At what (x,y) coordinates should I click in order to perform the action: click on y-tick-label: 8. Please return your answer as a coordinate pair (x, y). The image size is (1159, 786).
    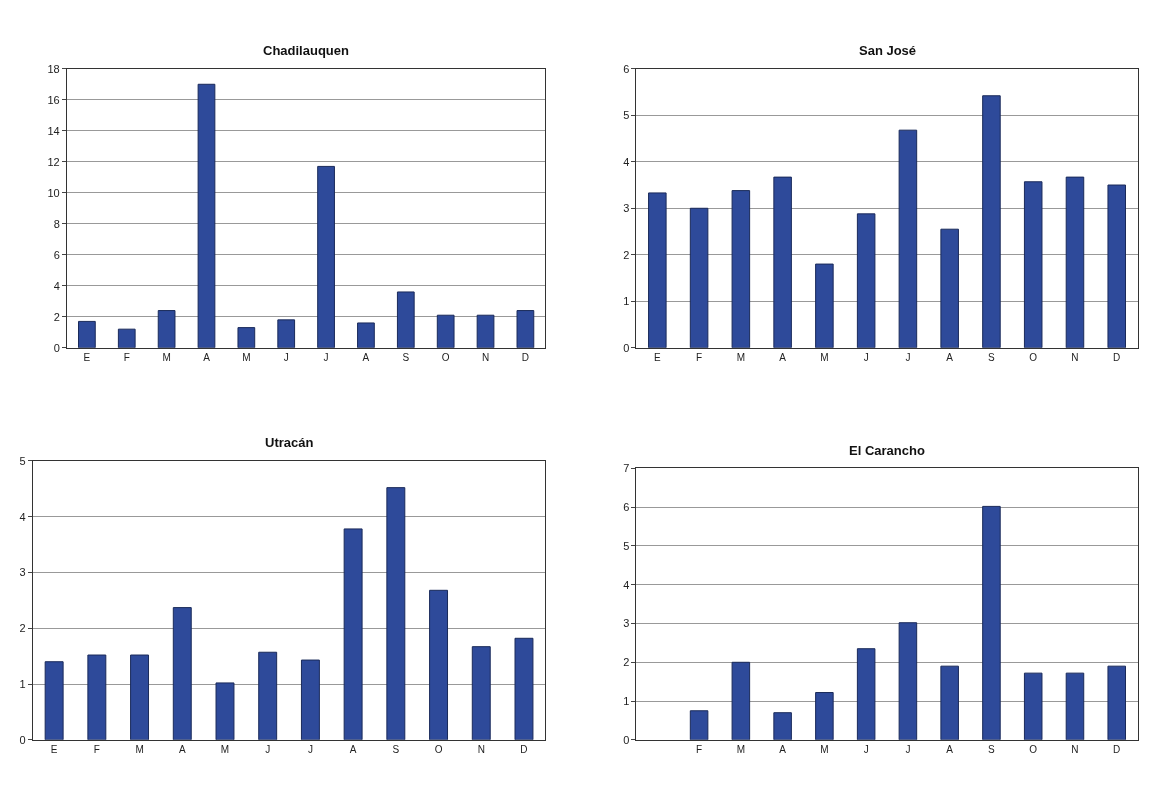
    Looking at the image, I should click on (56, 223).